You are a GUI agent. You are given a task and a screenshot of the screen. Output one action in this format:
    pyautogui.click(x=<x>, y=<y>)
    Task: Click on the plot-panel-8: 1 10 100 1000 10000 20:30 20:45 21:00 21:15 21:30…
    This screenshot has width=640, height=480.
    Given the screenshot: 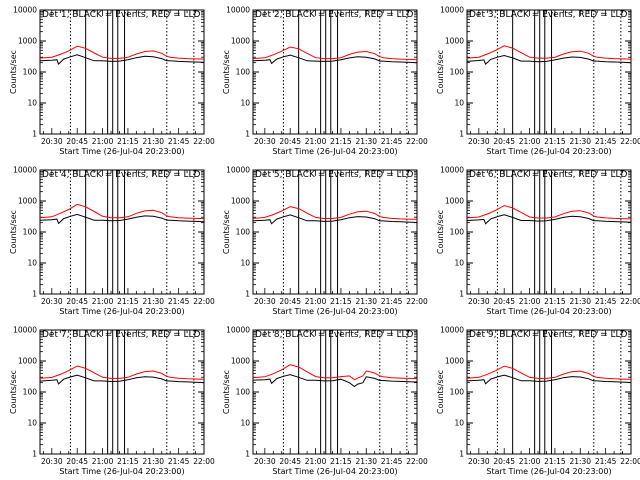 What is the action you would take?
    pyautogui.click(x=325, y=401)
    